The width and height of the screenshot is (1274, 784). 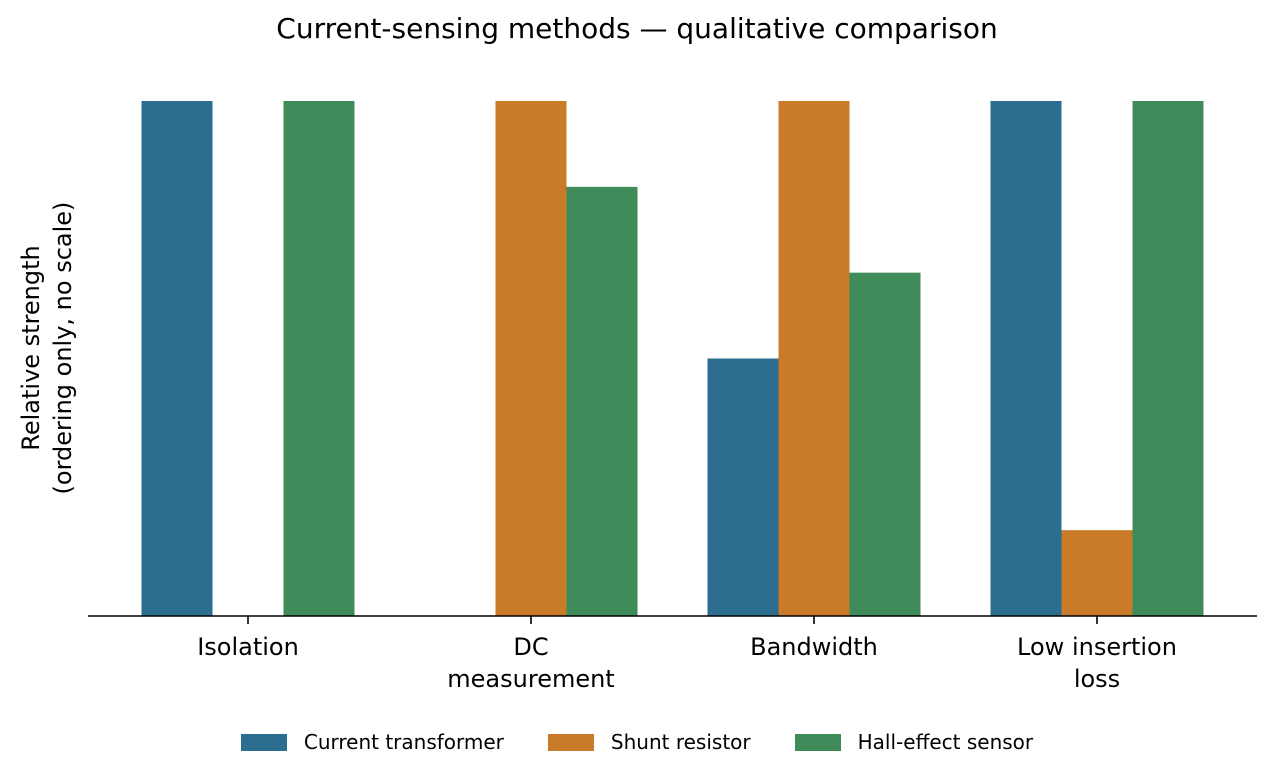 I want to click on x-tick-label: Low insertion loss, so click(x=1097, y=663).